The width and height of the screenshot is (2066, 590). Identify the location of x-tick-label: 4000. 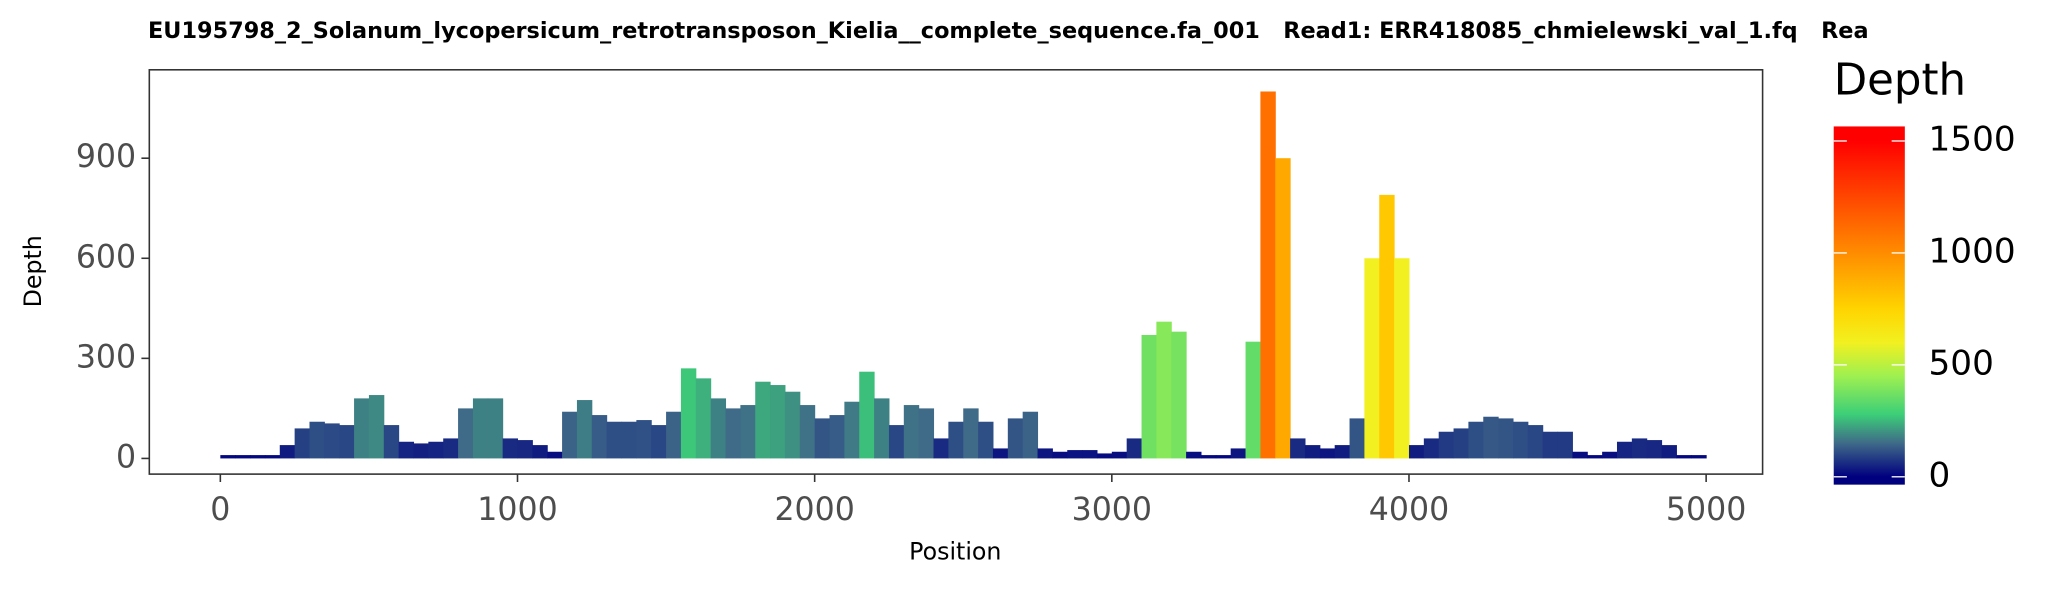
(1409, 510).